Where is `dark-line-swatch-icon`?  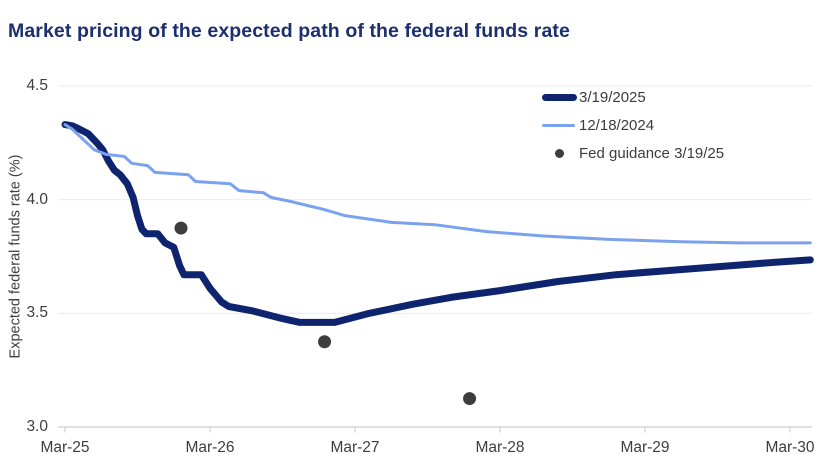 dark-line-swatch-icon is located at coordinates (559, 97).